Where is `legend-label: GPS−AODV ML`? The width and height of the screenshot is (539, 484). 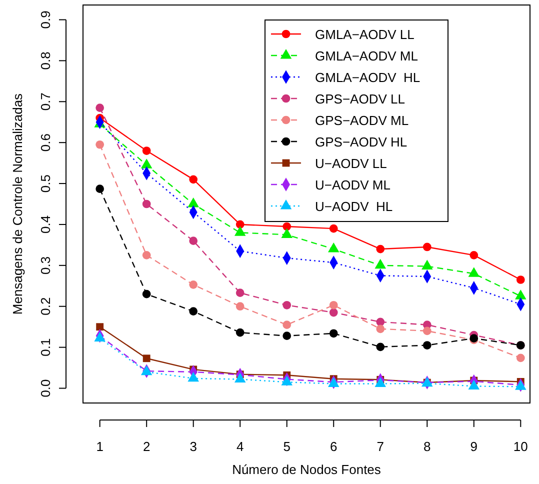 legend-label: GPS−AODV ML is located at coordinates (362, 120).